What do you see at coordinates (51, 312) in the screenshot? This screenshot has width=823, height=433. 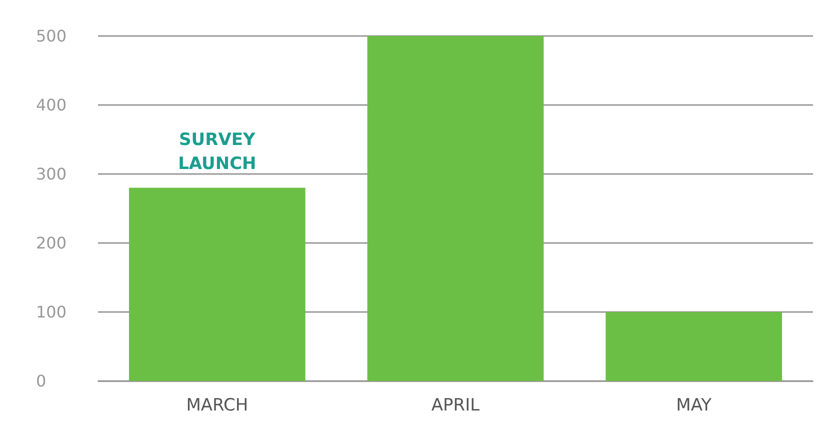 I see `y-tick-label: 100` at bounding box center [51, 312].